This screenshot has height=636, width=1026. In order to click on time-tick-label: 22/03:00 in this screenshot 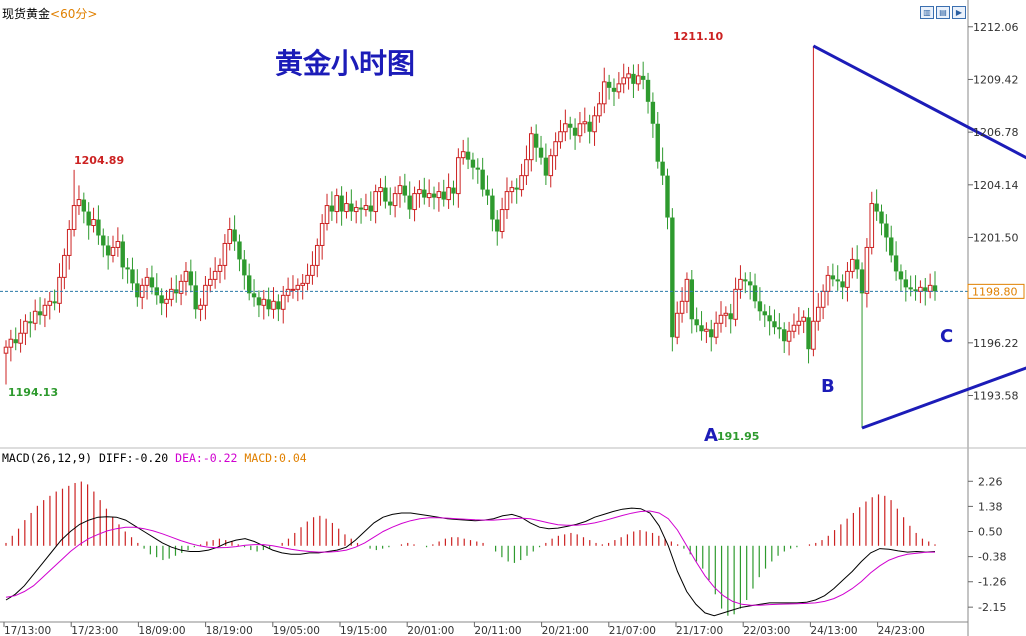, I will do `click(766, 630)`.